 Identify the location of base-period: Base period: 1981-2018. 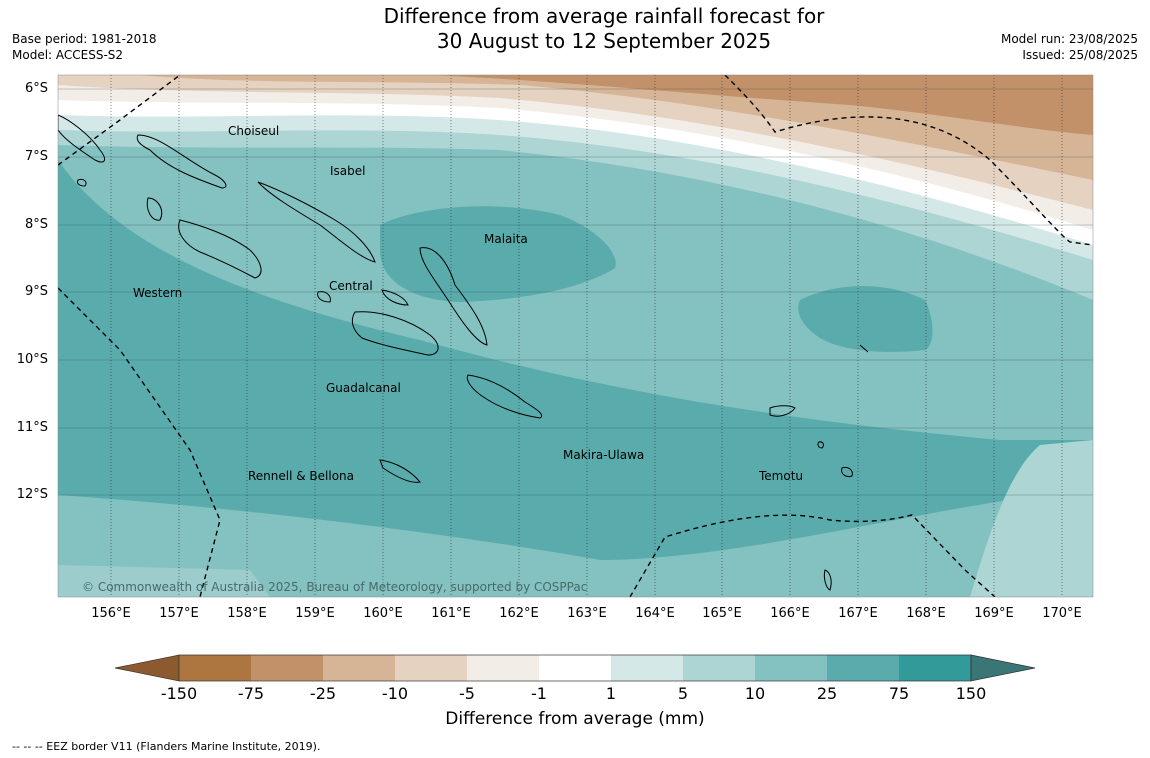
(84, 39).